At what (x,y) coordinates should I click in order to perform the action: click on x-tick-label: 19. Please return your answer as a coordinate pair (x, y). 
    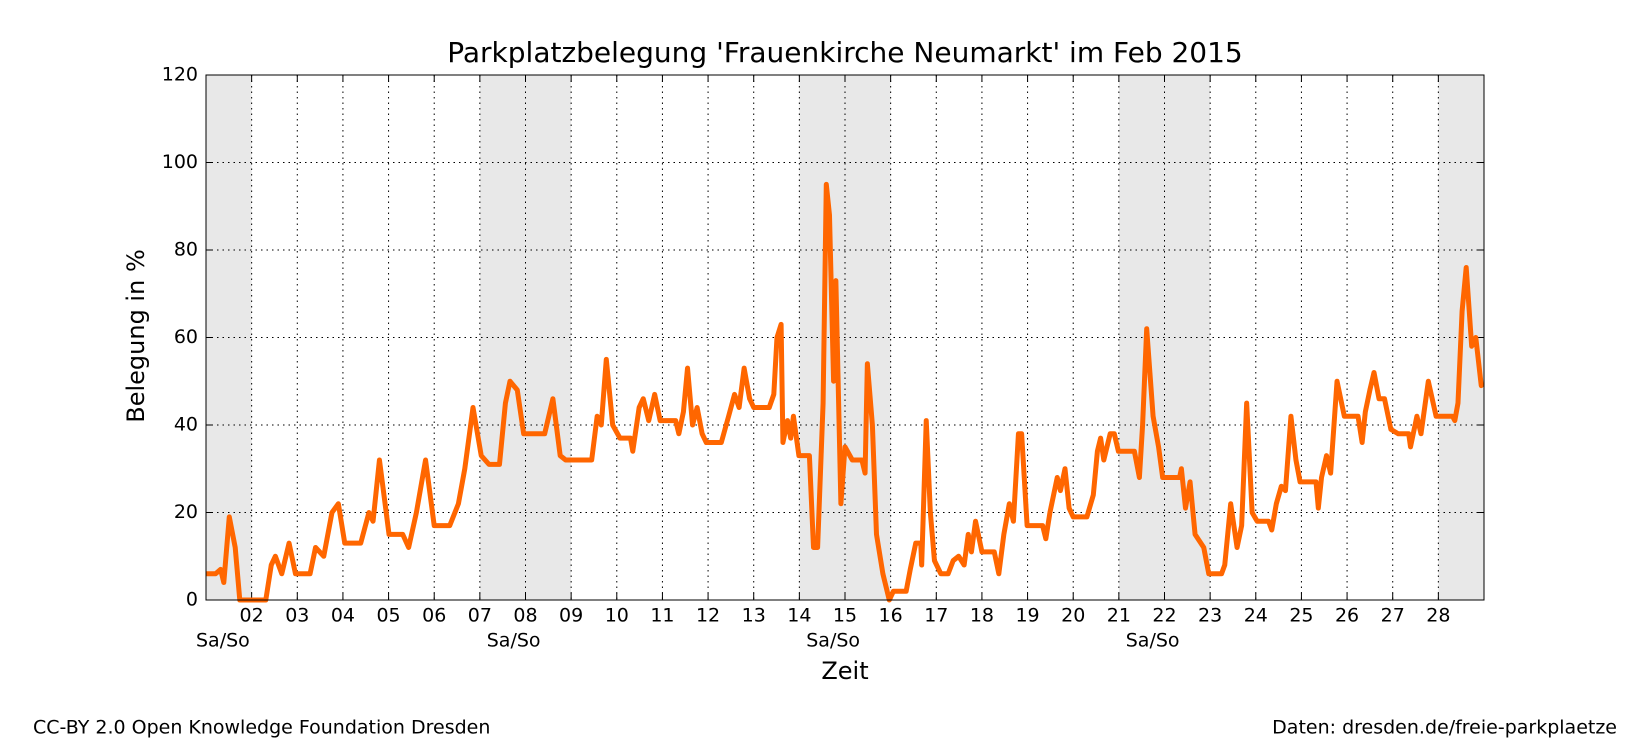
    Looking at the image, I should click on (1027, 616).